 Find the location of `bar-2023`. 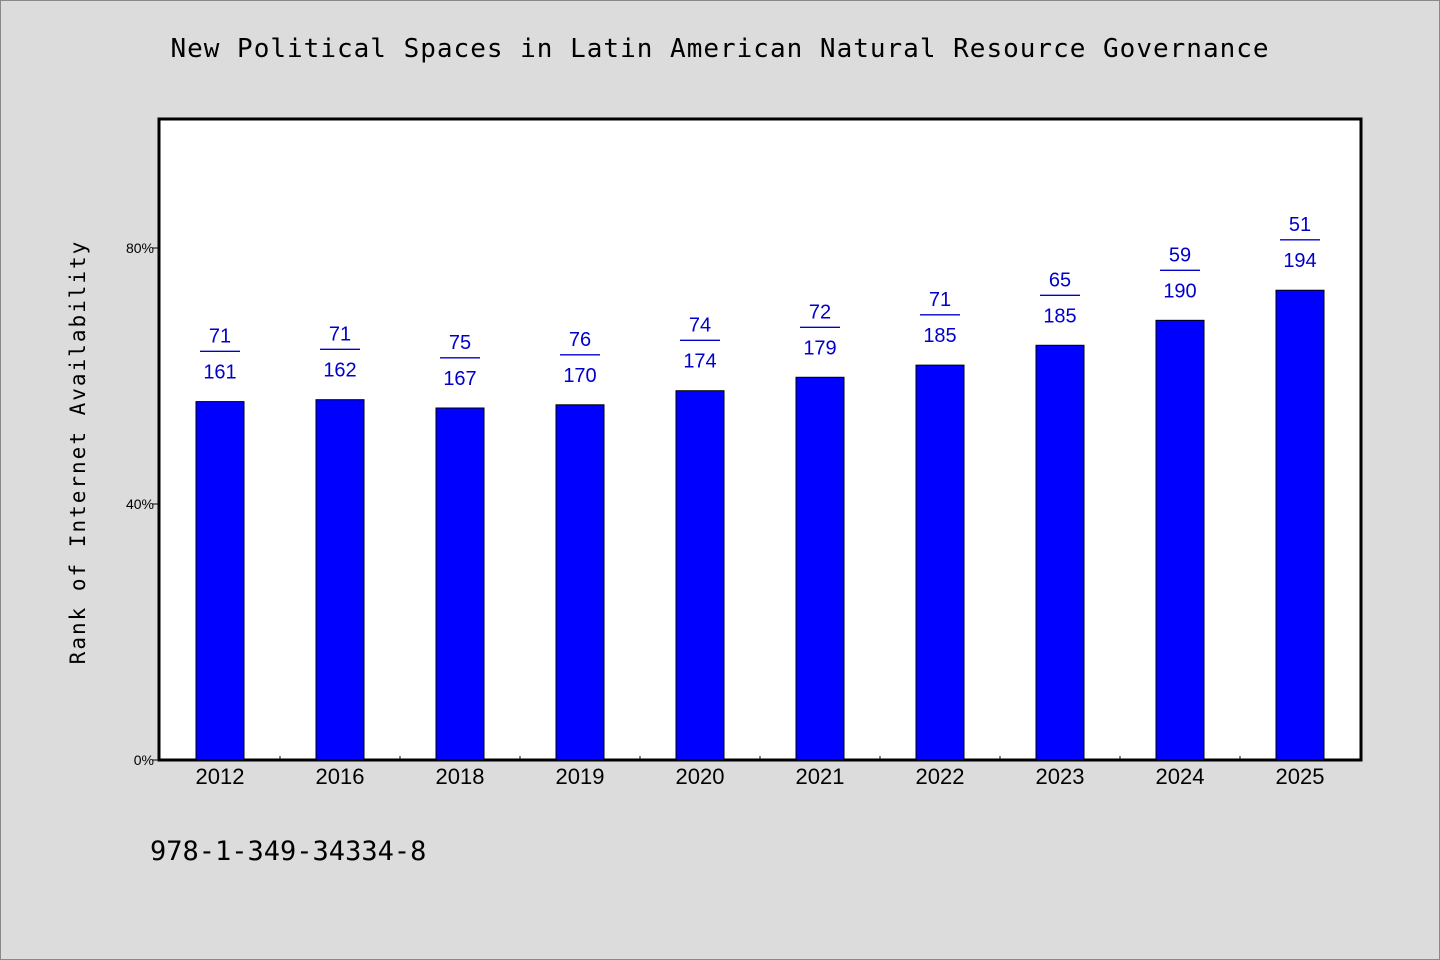

bar-2023 is located at coordinates (1060, 552).